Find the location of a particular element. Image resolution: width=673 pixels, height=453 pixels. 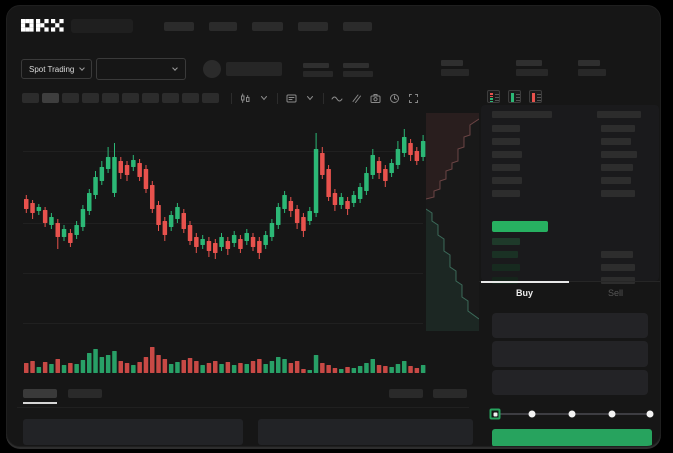

active-tab-indicator is located at coordinates (525, 282).